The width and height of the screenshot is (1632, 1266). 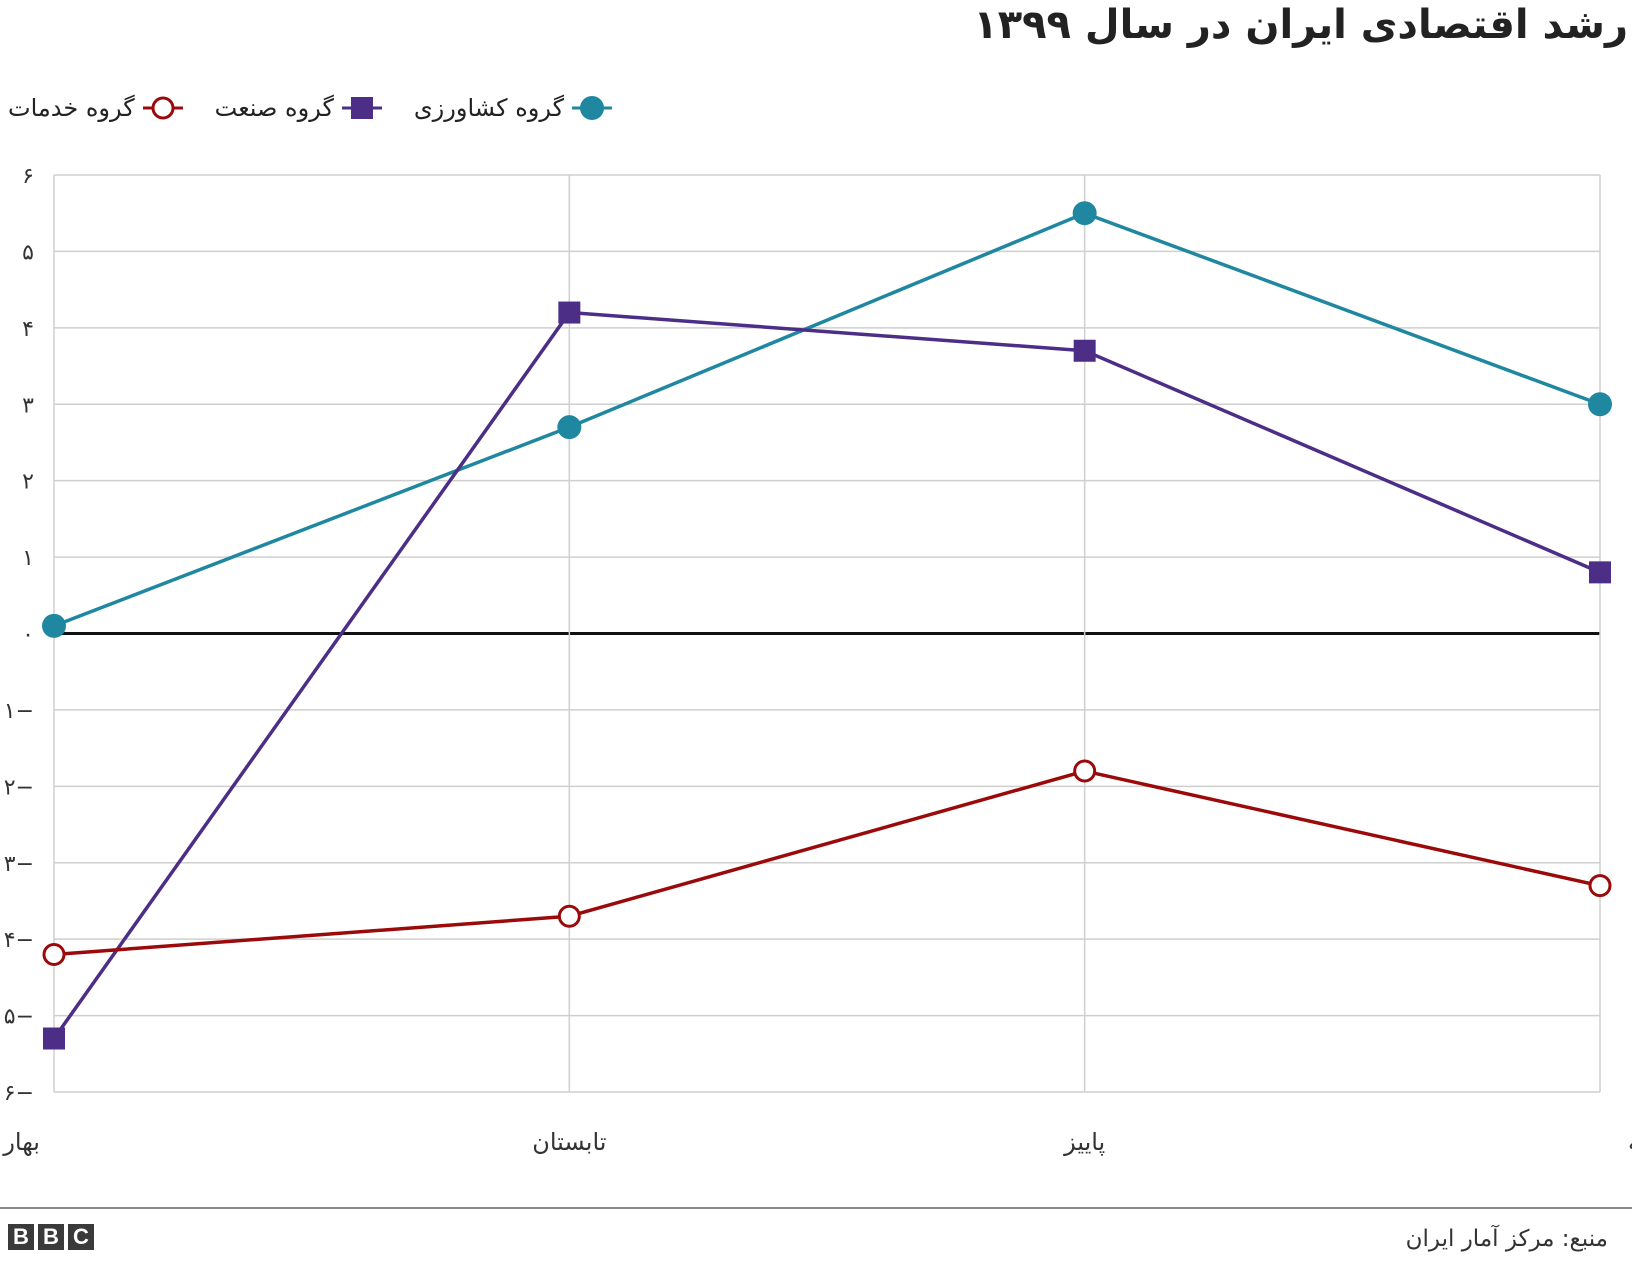 What do you see at coordinates (816, 1208) in the screenshot?
I see `footer-divider` at bounding box center [816, 1208].